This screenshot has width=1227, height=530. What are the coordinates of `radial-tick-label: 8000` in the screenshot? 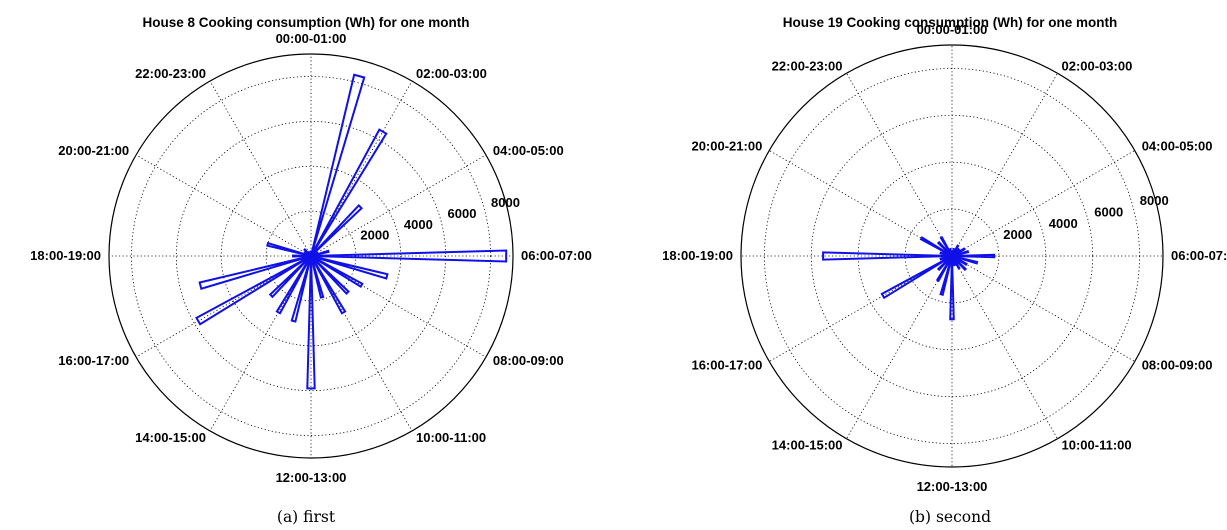 It's located at (1154, 200).